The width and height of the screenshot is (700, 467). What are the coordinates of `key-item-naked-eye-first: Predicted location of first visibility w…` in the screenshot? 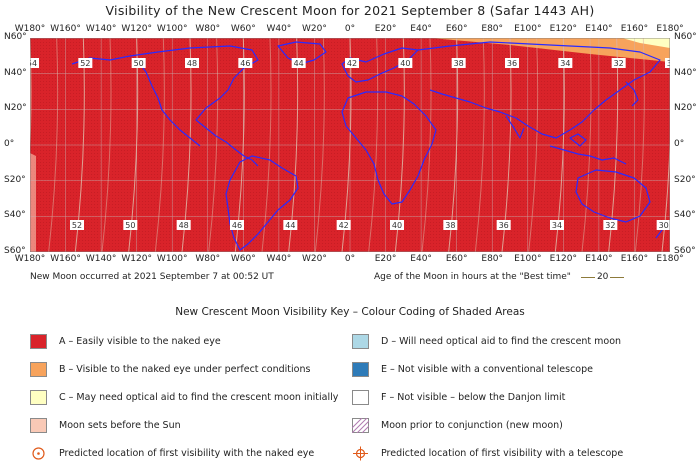 It's located at (184, 453).